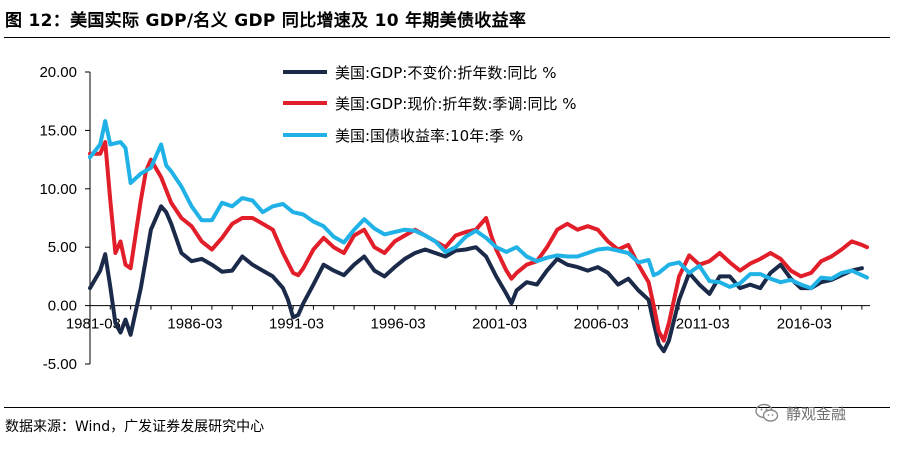 Image resolution: width=901 pixels, height=450 pixels. I want to click on figure-title: 图 12：美国实际 GDP/名义 GDP 同比增速及 10 年期美债收益率, so click(266, 21).